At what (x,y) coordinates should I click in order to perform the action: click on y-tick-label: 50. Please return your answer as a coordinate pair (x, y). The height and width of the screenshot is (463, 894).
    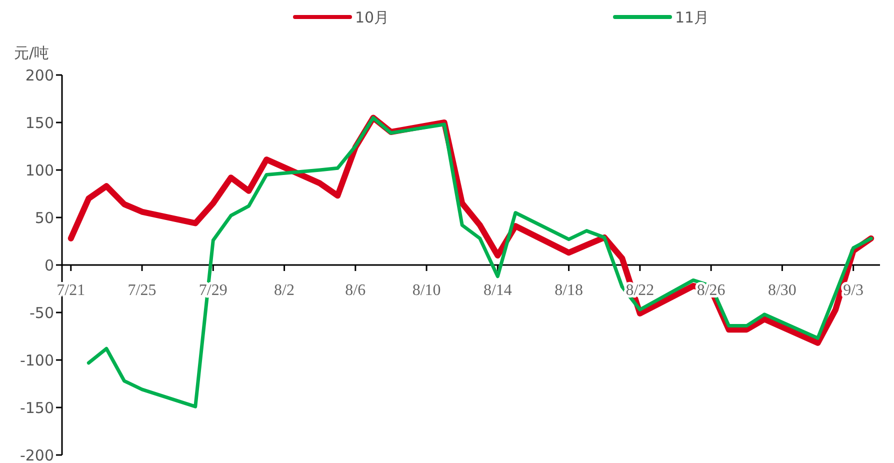
    Looking at the image, I should click on (44, 217).